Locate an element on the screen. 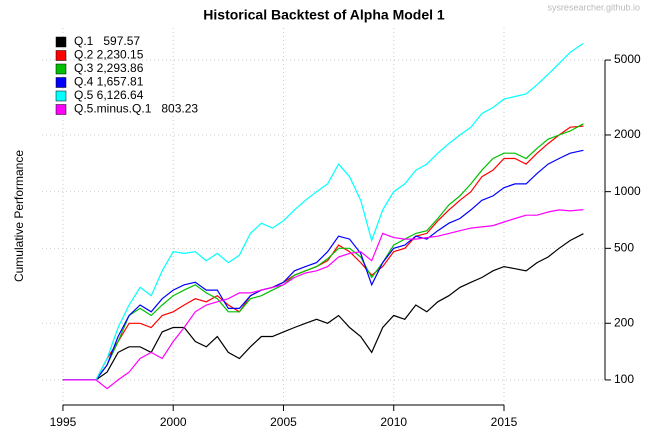  x-tick-label: 1995 is located at coordinates (63, 422).